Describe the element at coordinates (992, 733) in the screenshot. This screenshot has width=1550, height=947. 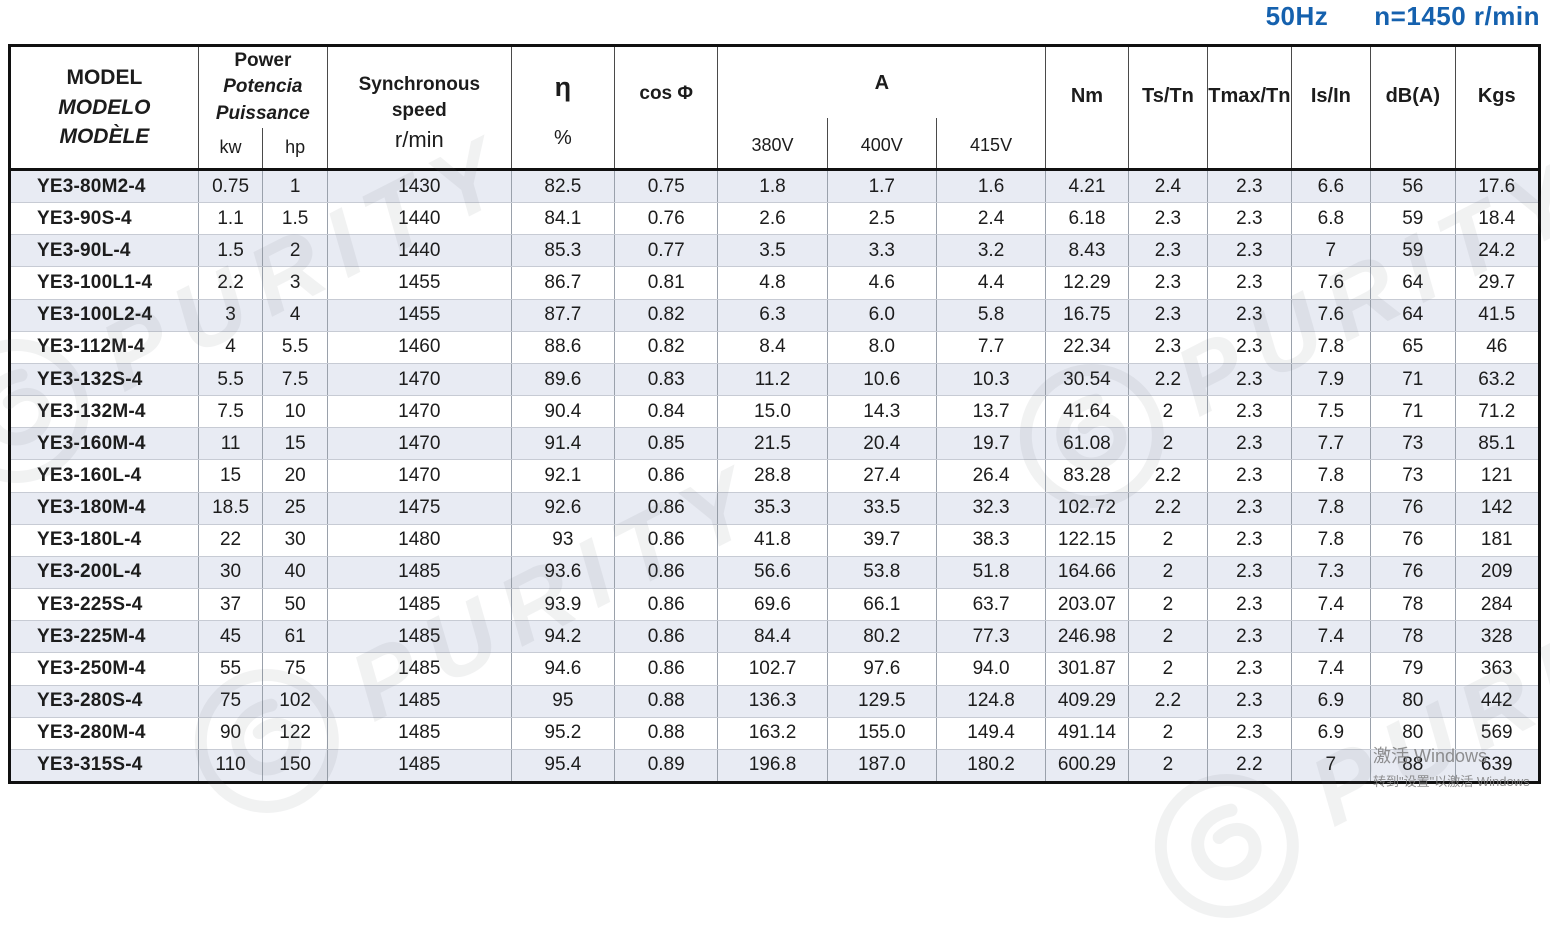
I see `value-cell: 149.4` at that location.